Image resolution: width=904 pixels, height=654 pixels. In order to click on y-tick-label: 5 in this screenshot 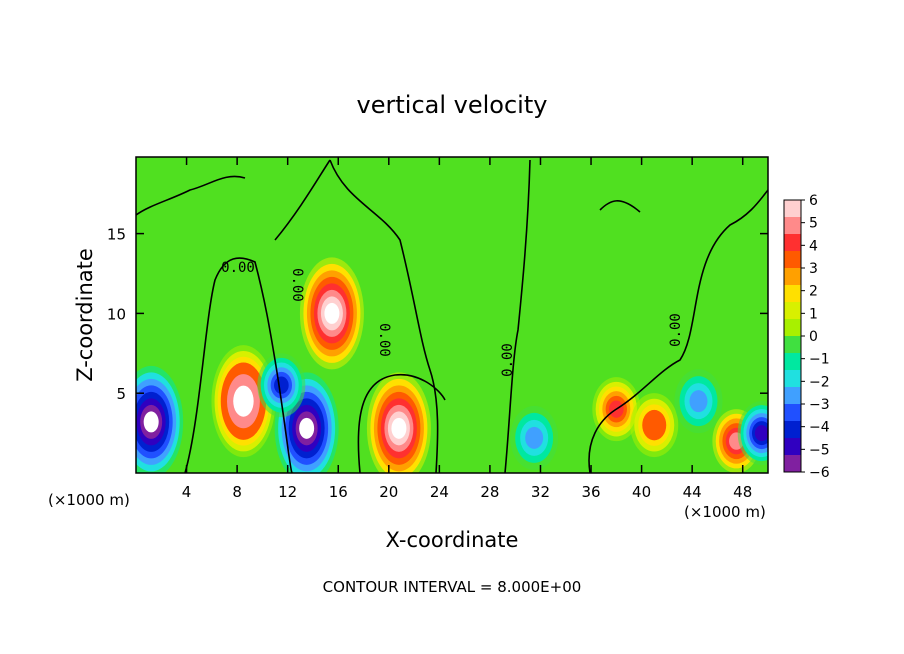, I will do `click(121, 394)`.